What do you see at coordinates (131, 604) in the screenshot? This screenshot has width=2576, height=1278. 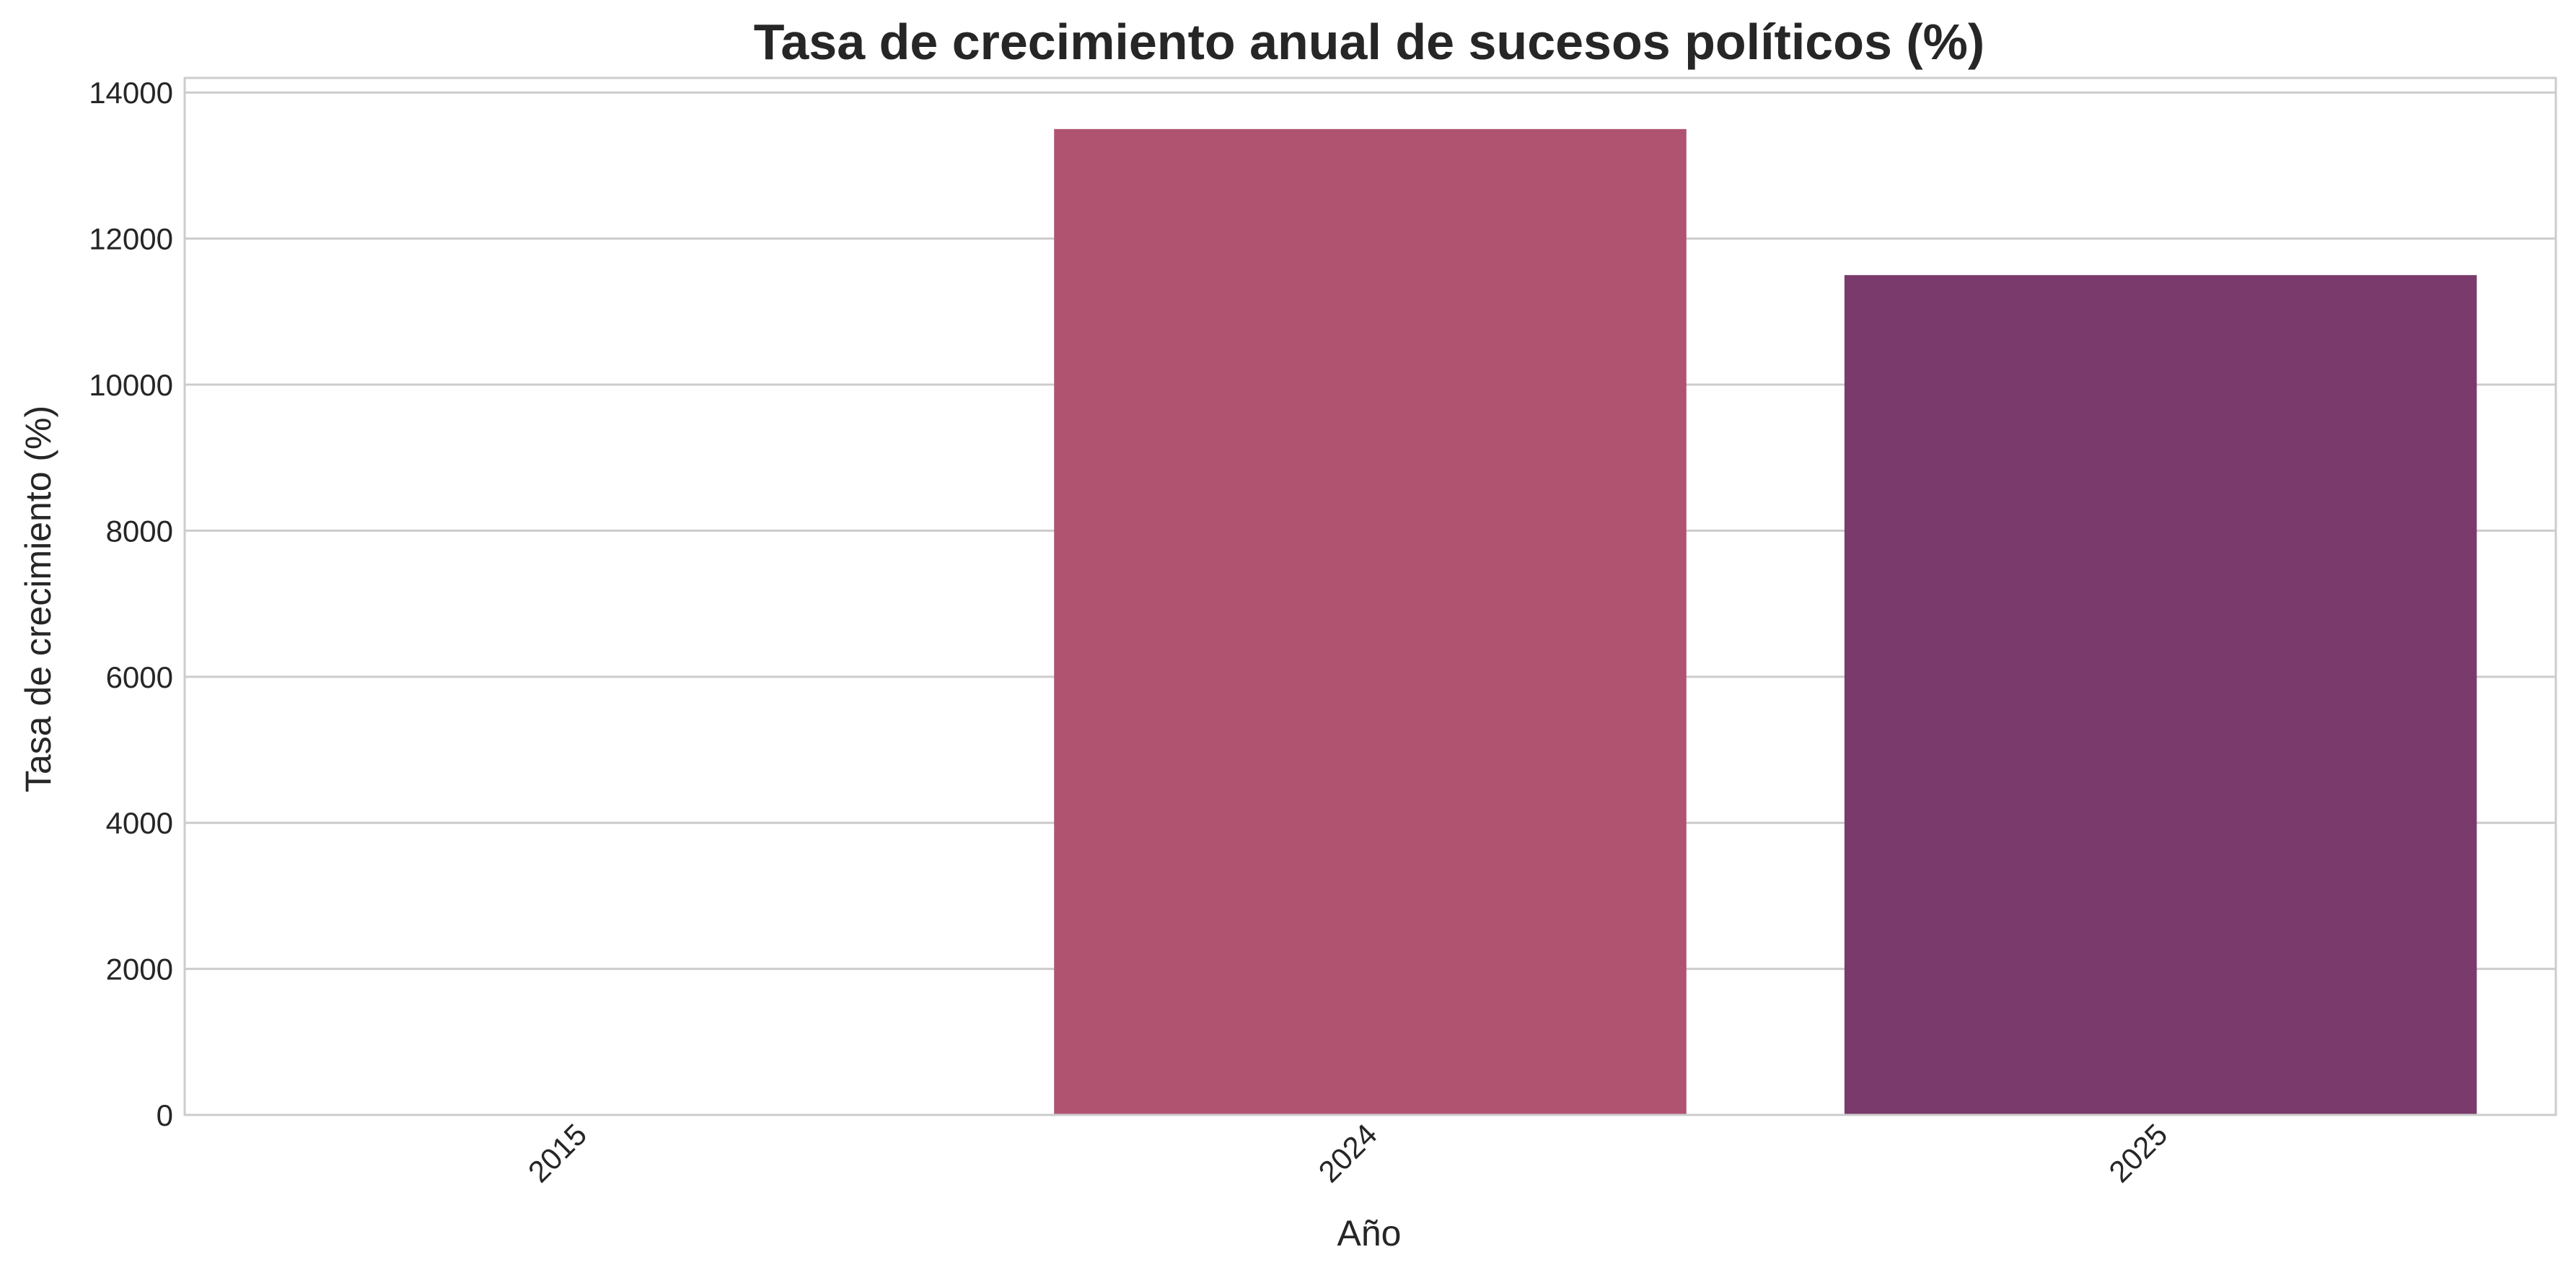 I see `y-axis-ticks: 0 2000 4000 6000 8000 10000 12000 14000` at bounding box center [131, 604].